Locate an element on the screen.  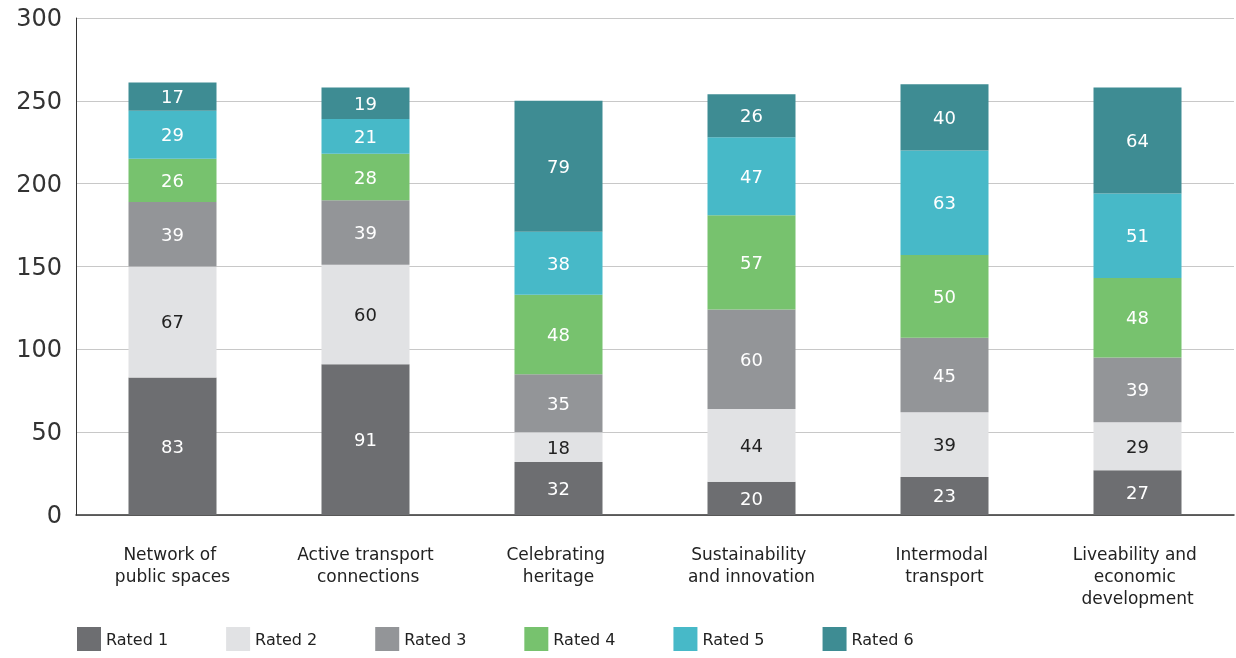
legend-label: Rated 5 is located at coordinates (733, 639).